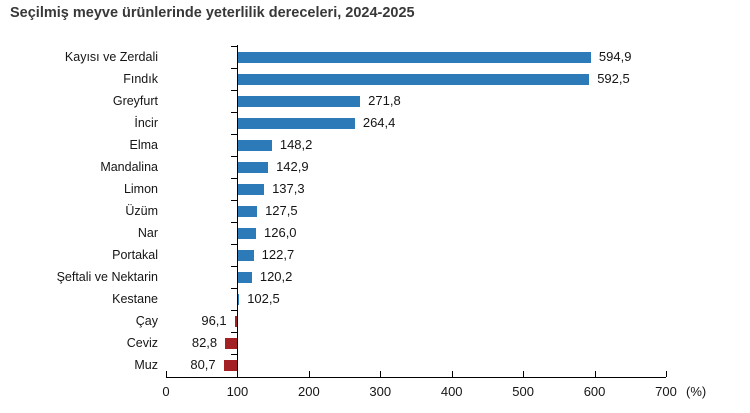 The height and width of the screenshot is (413, 750). I want to click on value-label: 80,7, so click(203, 364).